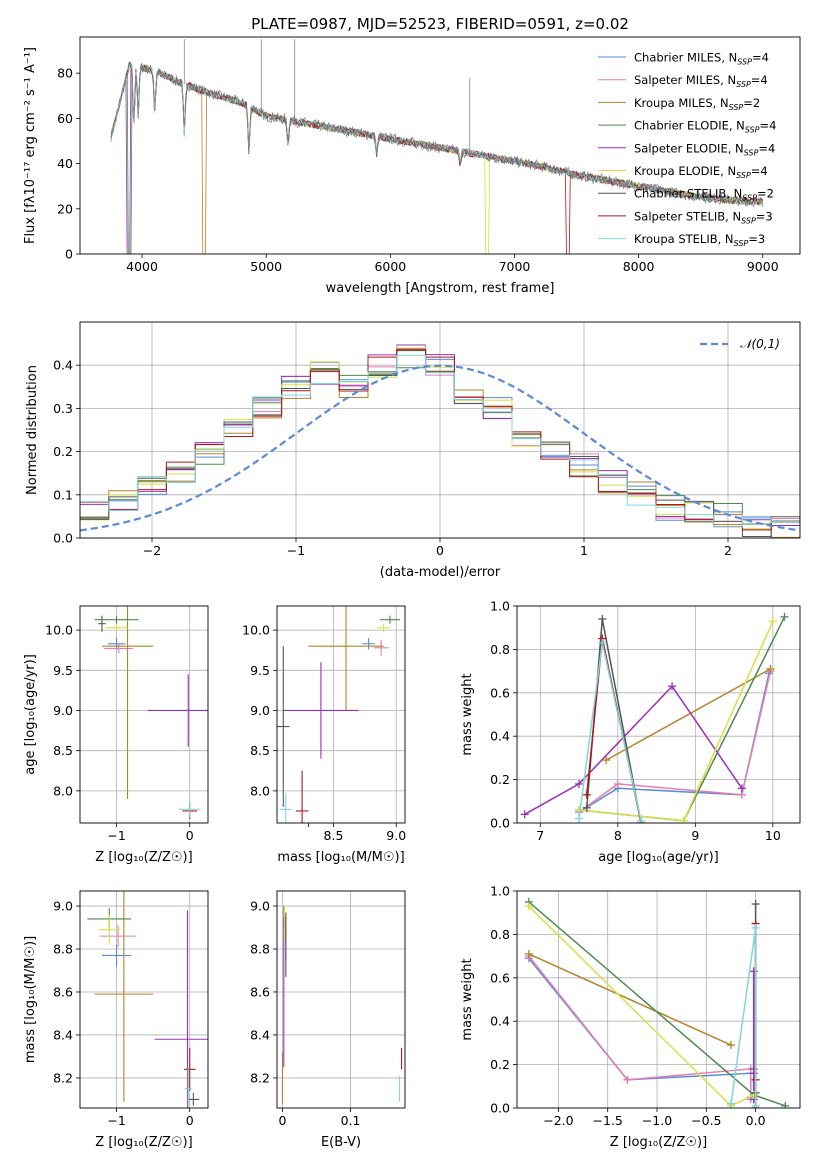  I want to click on x-tick-label: −2.0, so click(558, 1120).